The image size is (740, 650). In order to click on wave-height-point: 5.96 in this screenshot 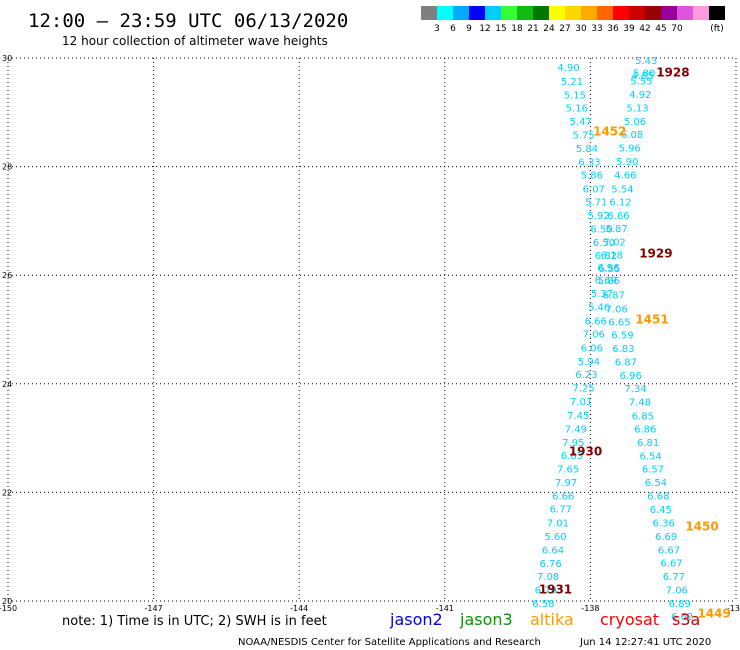, I will do `click(630, 149)`.